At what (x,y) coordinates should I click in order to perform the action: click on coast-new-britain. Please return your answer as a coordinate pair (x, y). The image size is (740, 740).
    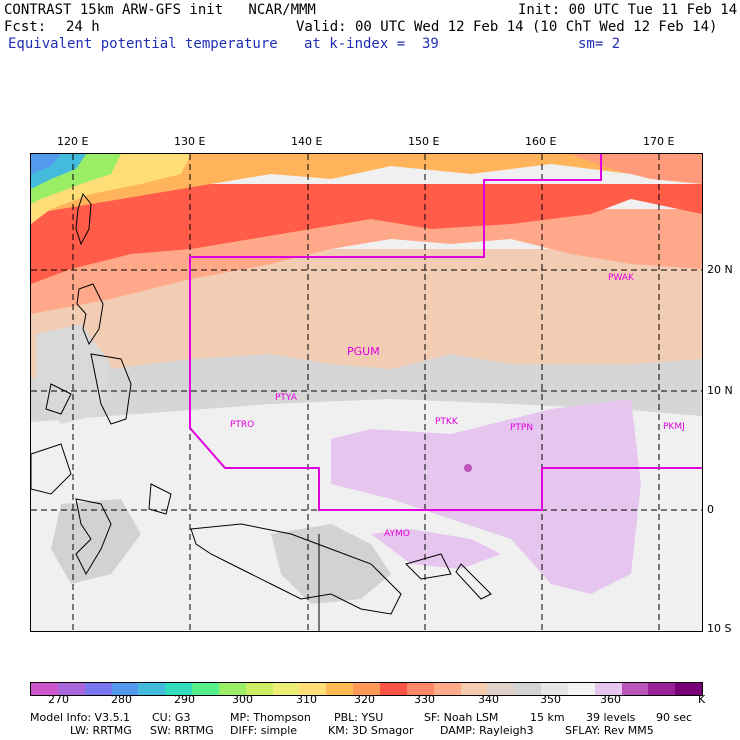
    Looking at the image, I should click on (428, 566).